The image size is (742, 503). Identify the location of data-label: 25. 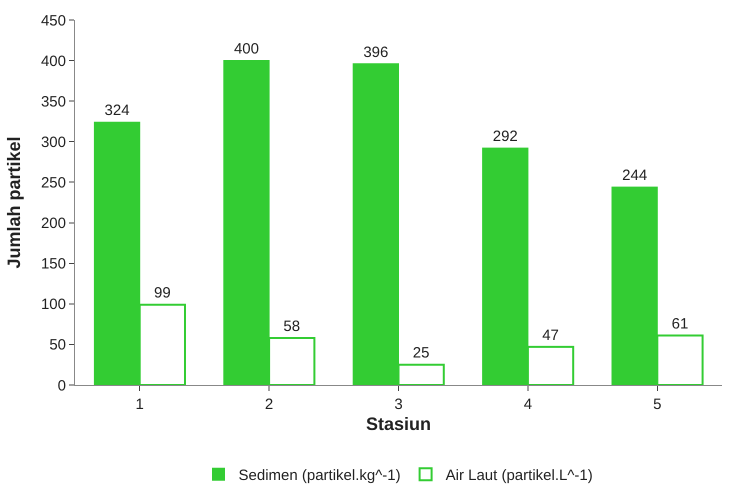
(421, 353).